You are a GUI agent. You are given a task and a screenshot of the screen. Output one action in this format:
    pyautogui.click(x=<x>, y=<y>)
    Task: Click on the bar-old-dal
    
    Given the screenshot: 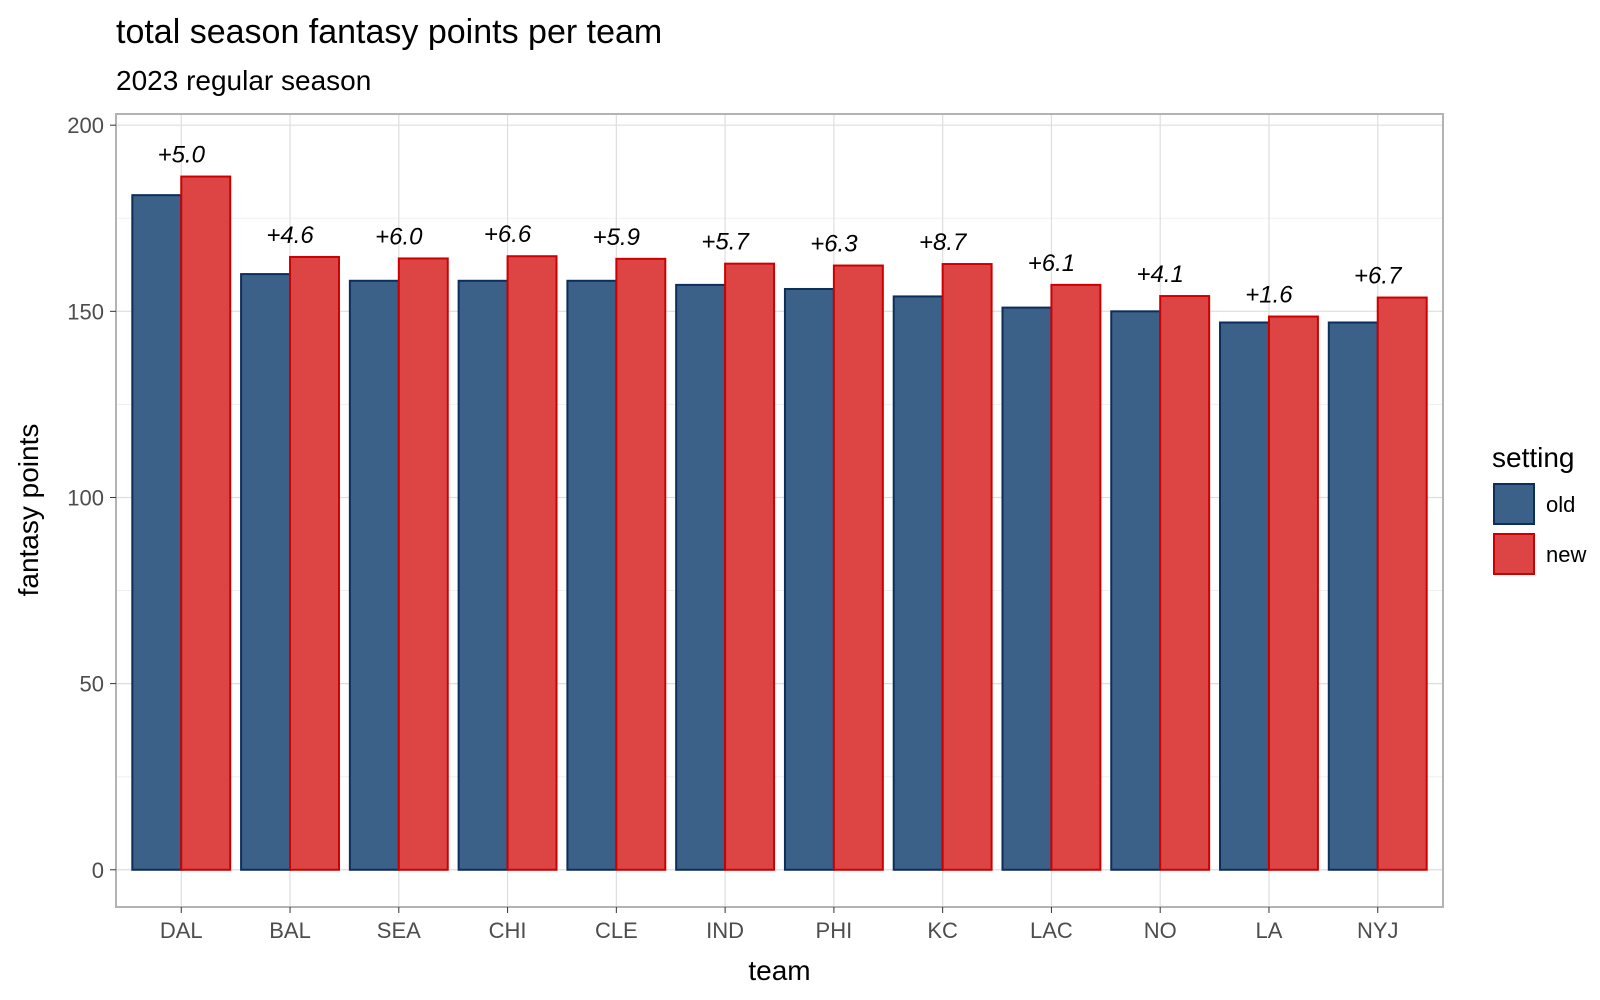 What is the action you would take?
    pyautogui.click(x=157, y=532)
    